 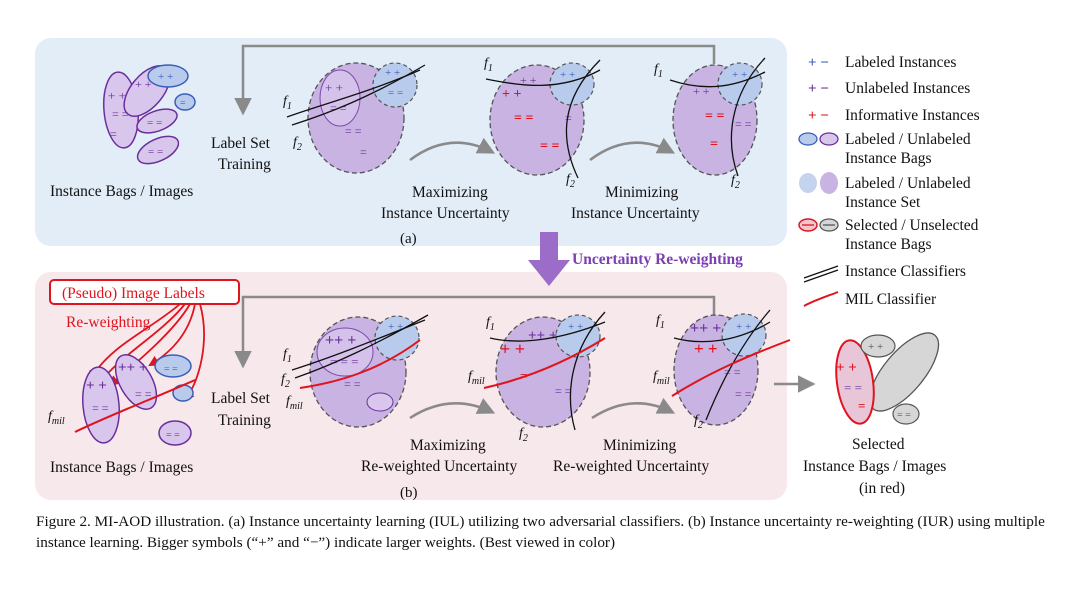 What do you see at coordinates (133, 293) in the screenshot?
I see `pseudo-labels-text: (Pseudo) Image Labels` at bounding box center [133, 293].